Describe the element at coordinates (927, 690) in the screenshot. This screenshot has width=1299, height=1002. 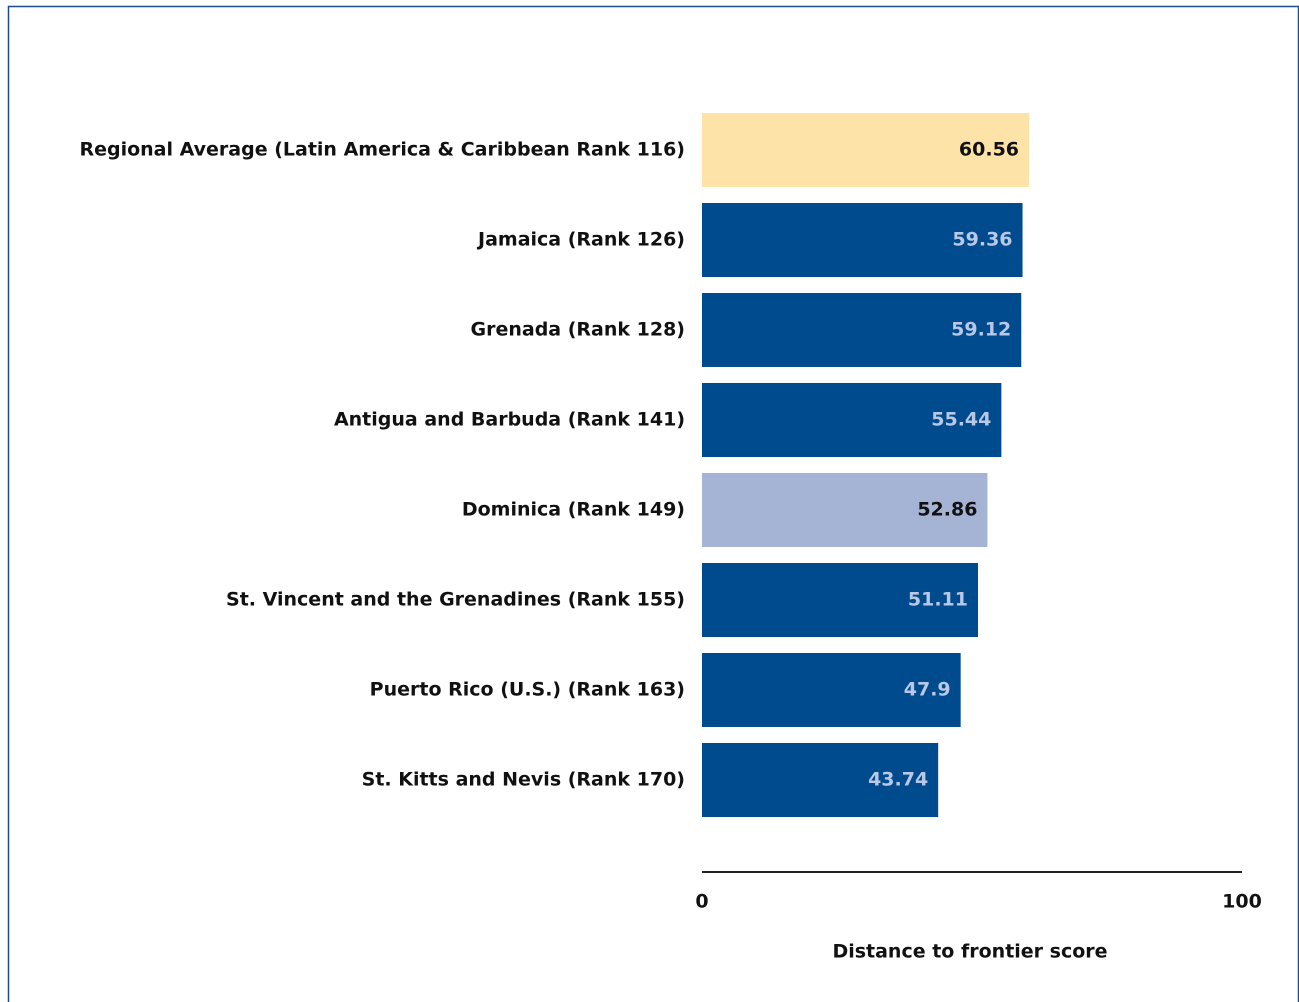
I see `value-label: 47.9` at that location.